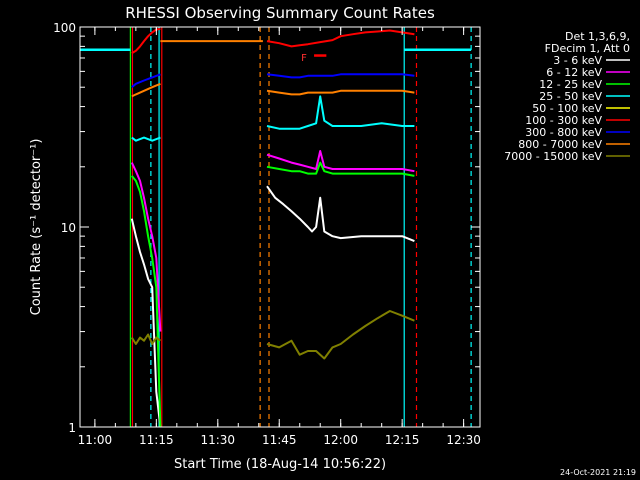 This screenshot has width=640, height=480. What do you see at coordinates (95, 440) in the screenshot?
I see `x-tick-label-0: 11:00` at bounding box center [95, 440].